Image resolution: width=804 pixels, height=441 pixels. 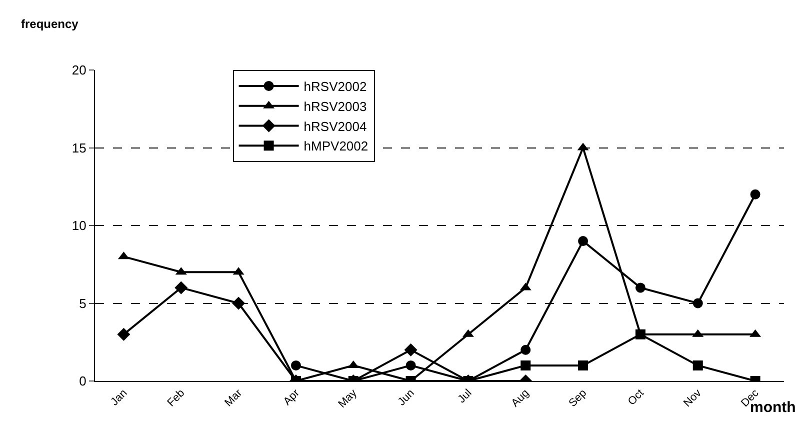 I want to click on legend-label: hMPV2002, so click(x=336, y=146).